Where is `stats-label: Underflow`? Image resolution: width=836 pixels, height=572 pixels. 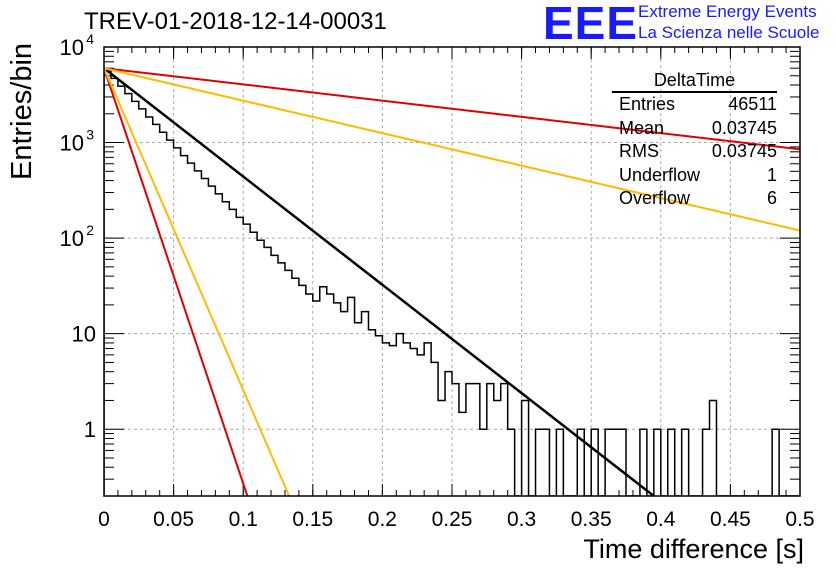 stats-label: Underflow is located at coordinates (660, 174).